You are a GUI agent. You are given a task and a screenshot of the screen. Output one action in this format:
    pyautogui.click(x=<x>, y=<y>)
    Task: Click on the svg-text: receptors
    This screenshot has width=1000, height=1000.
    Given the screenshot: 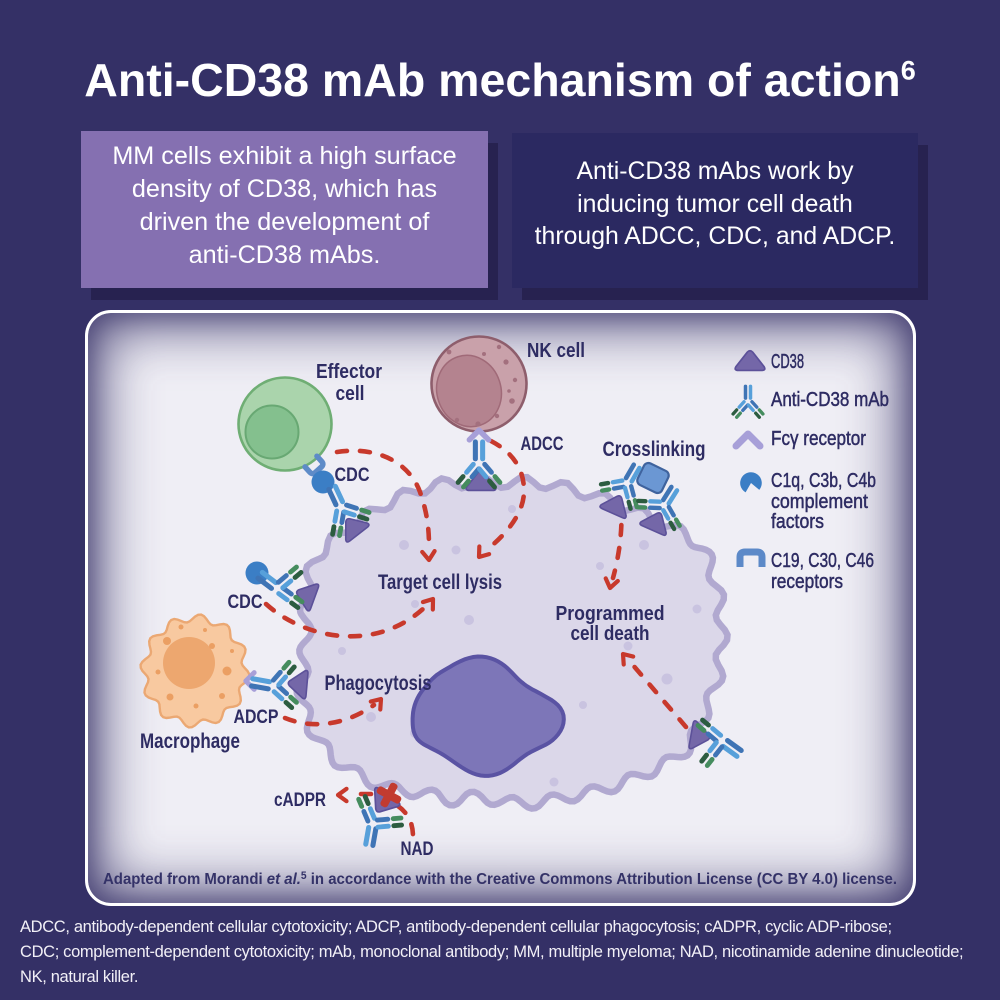 What is the action you would take?
    pyautogui.click(x=807, y=582)
    